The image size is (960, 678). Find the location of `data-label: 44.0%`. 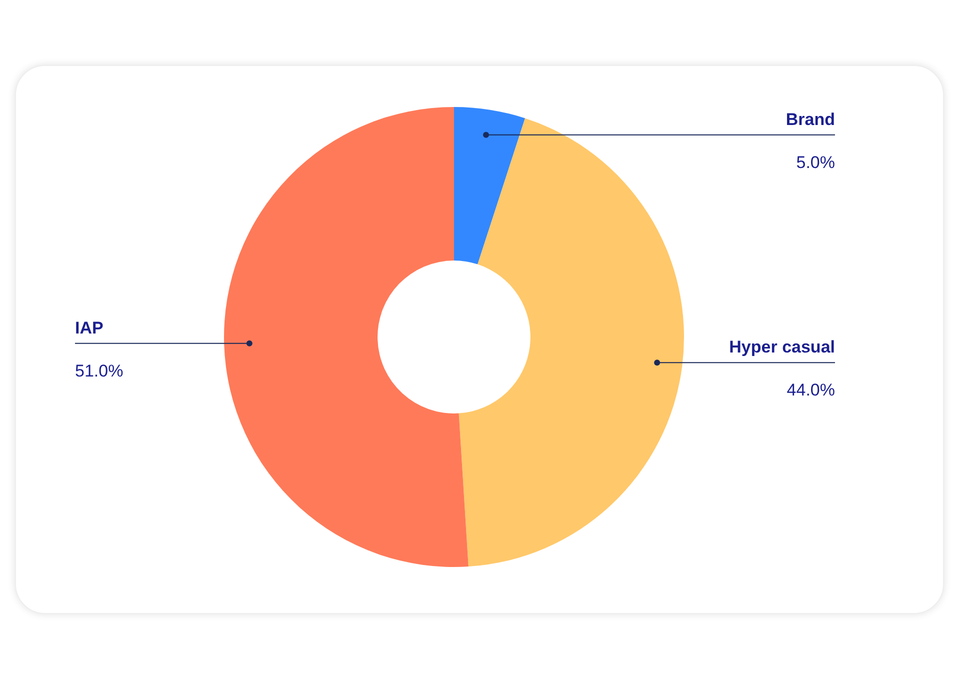

data-label: 44.0% is located at coordinates (810, 390).